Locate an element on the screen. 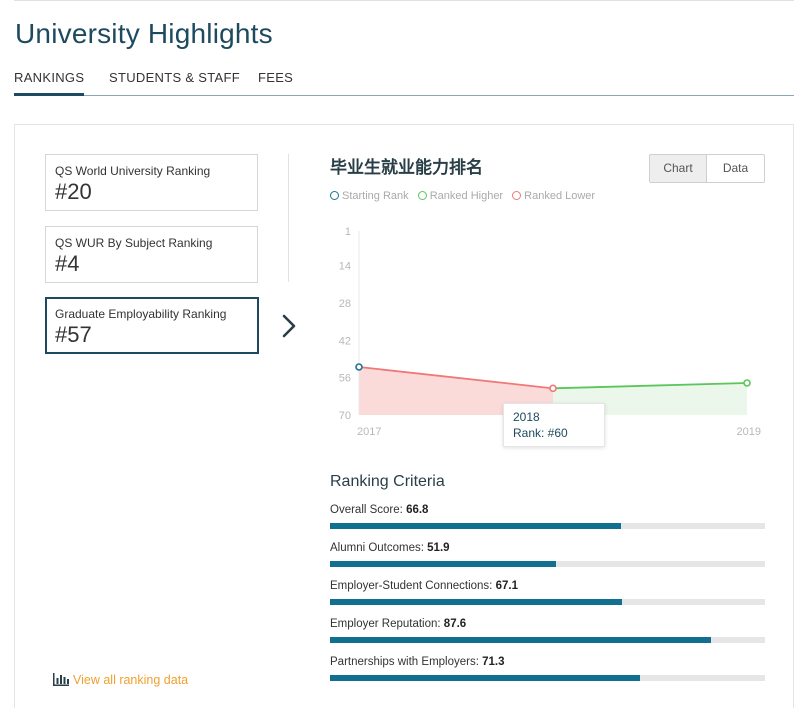 The image size is (800, 708). criteria-label: Employer-Student Connections: 67.1 is located at coordinates (424, 586).